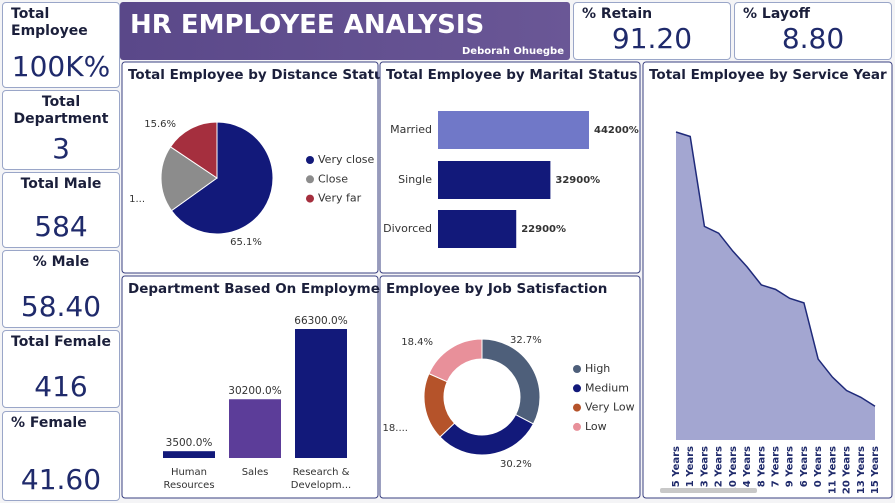  I want to click on header-title: HR EMPLOYEE ANALYSIS, so click(307, 25).